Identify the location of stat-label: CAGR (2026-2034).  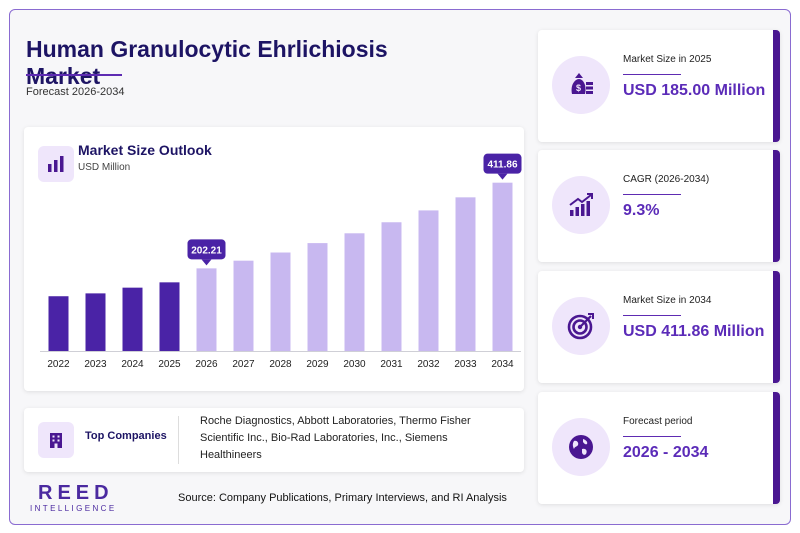
(666, 179).